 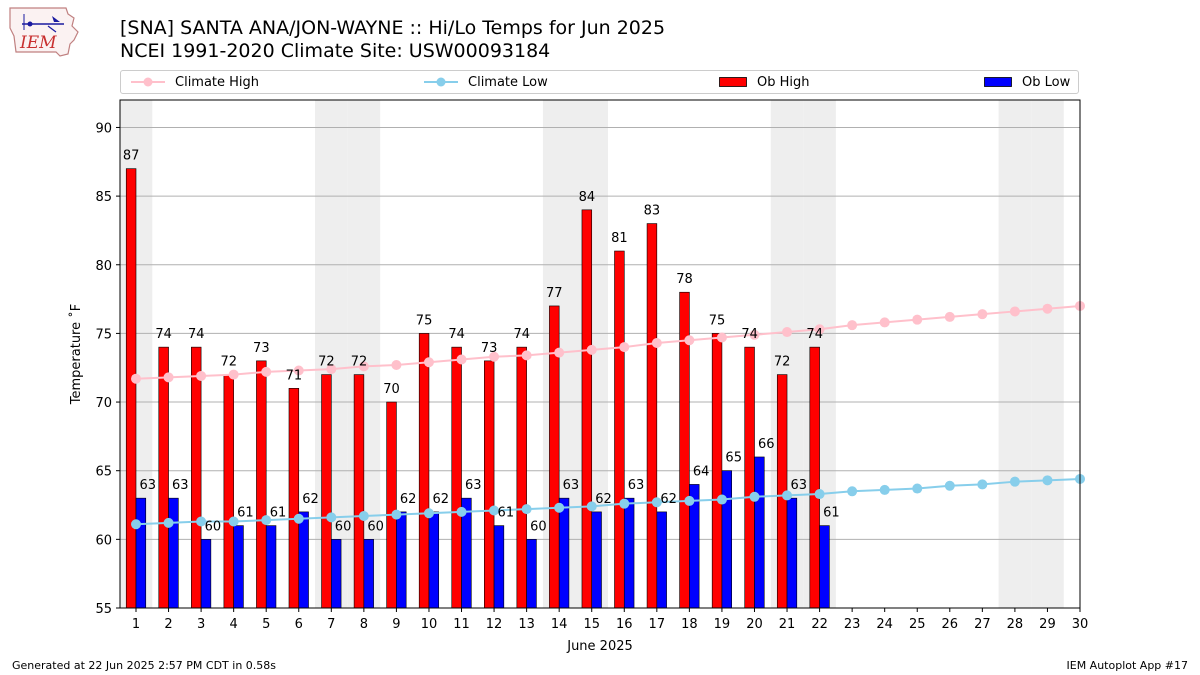 What do you see at coordinates (689, 624) in the screenshot?
I see `x-tick-label: 18` at bounding box center [689, 624].